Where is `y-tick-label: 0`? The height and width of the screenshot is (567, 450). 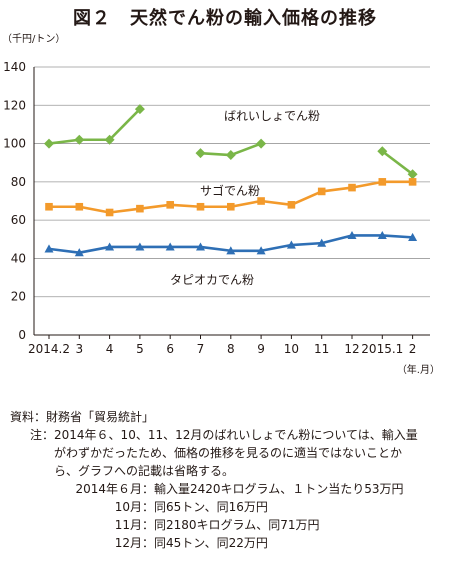
y-tick-label: 0 is located at coordinates (22, 335).